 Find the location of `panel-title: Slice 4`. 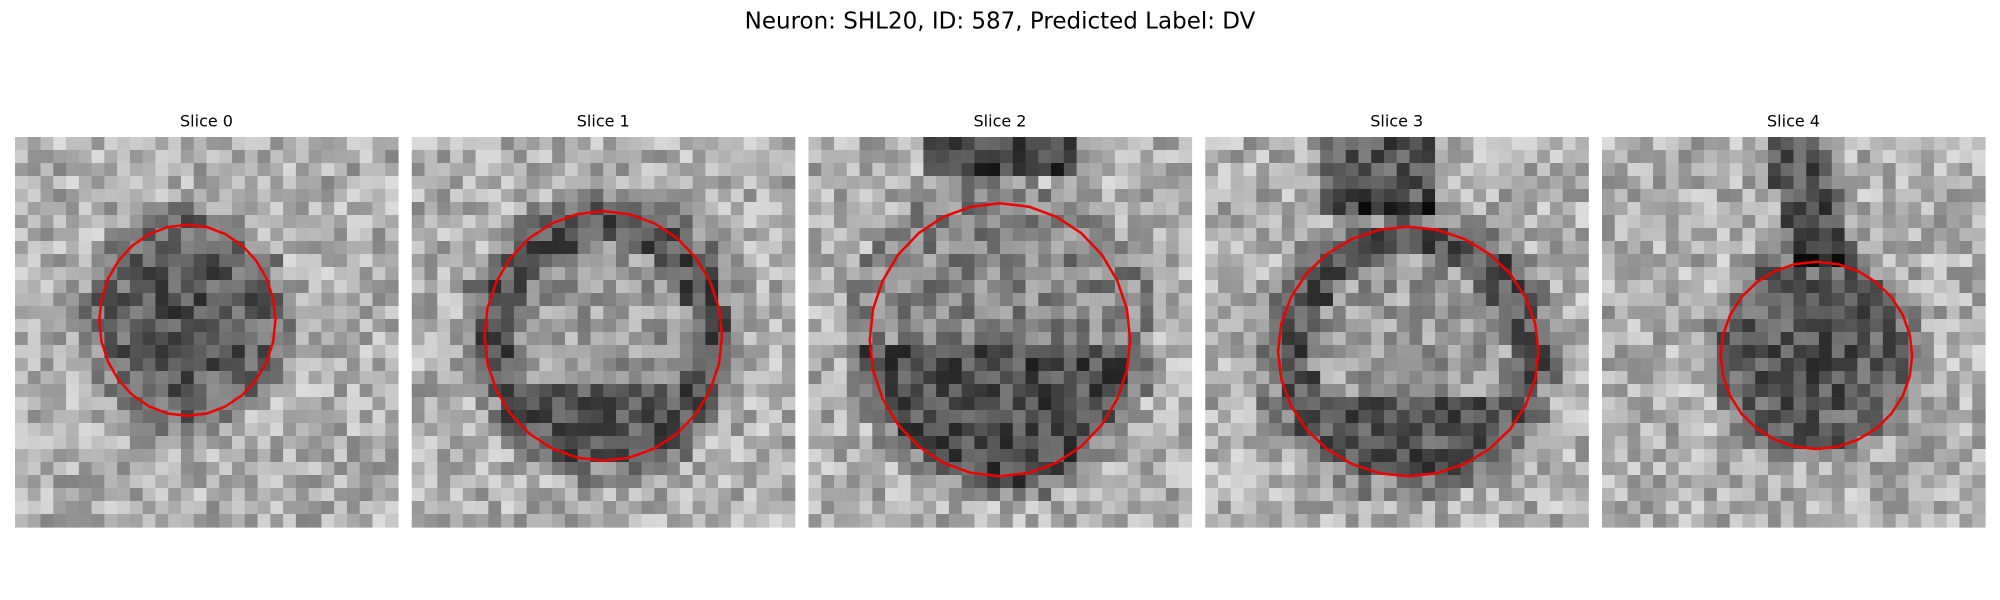

panel-title: Slice 4 is located at coordinates (1793, 121).